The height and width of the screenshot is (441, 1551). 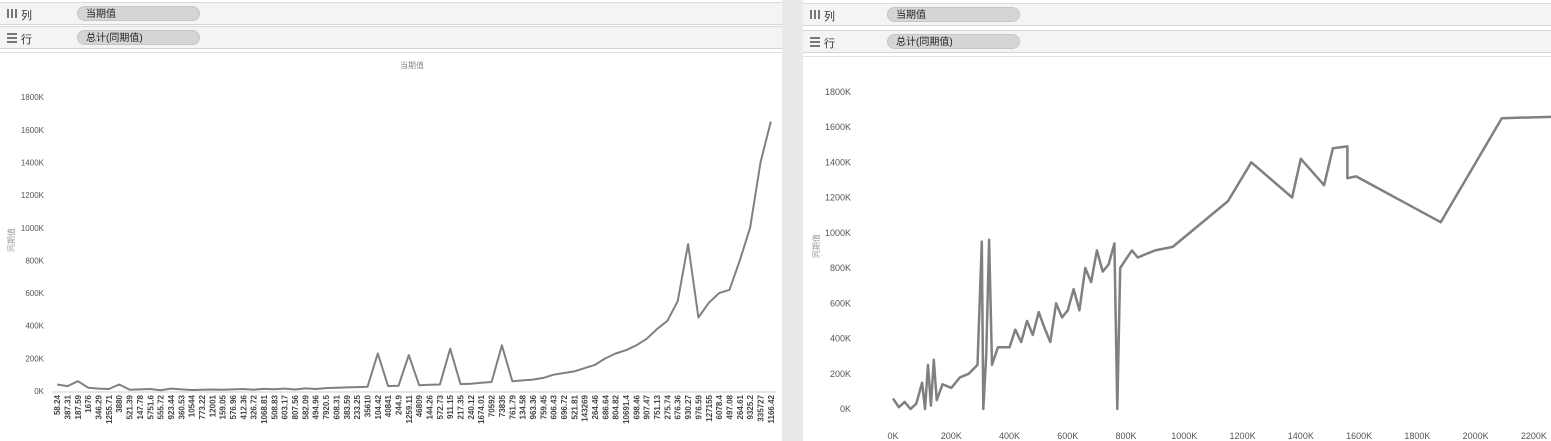 I want to click on x-tick-label: 494.96, so click(x=316, y=406).